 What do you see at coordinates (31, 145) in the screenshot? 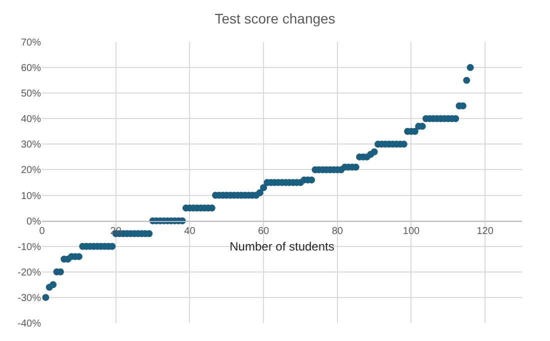
I see `y-tick-label: 30%` at bounding box center [31, 145].